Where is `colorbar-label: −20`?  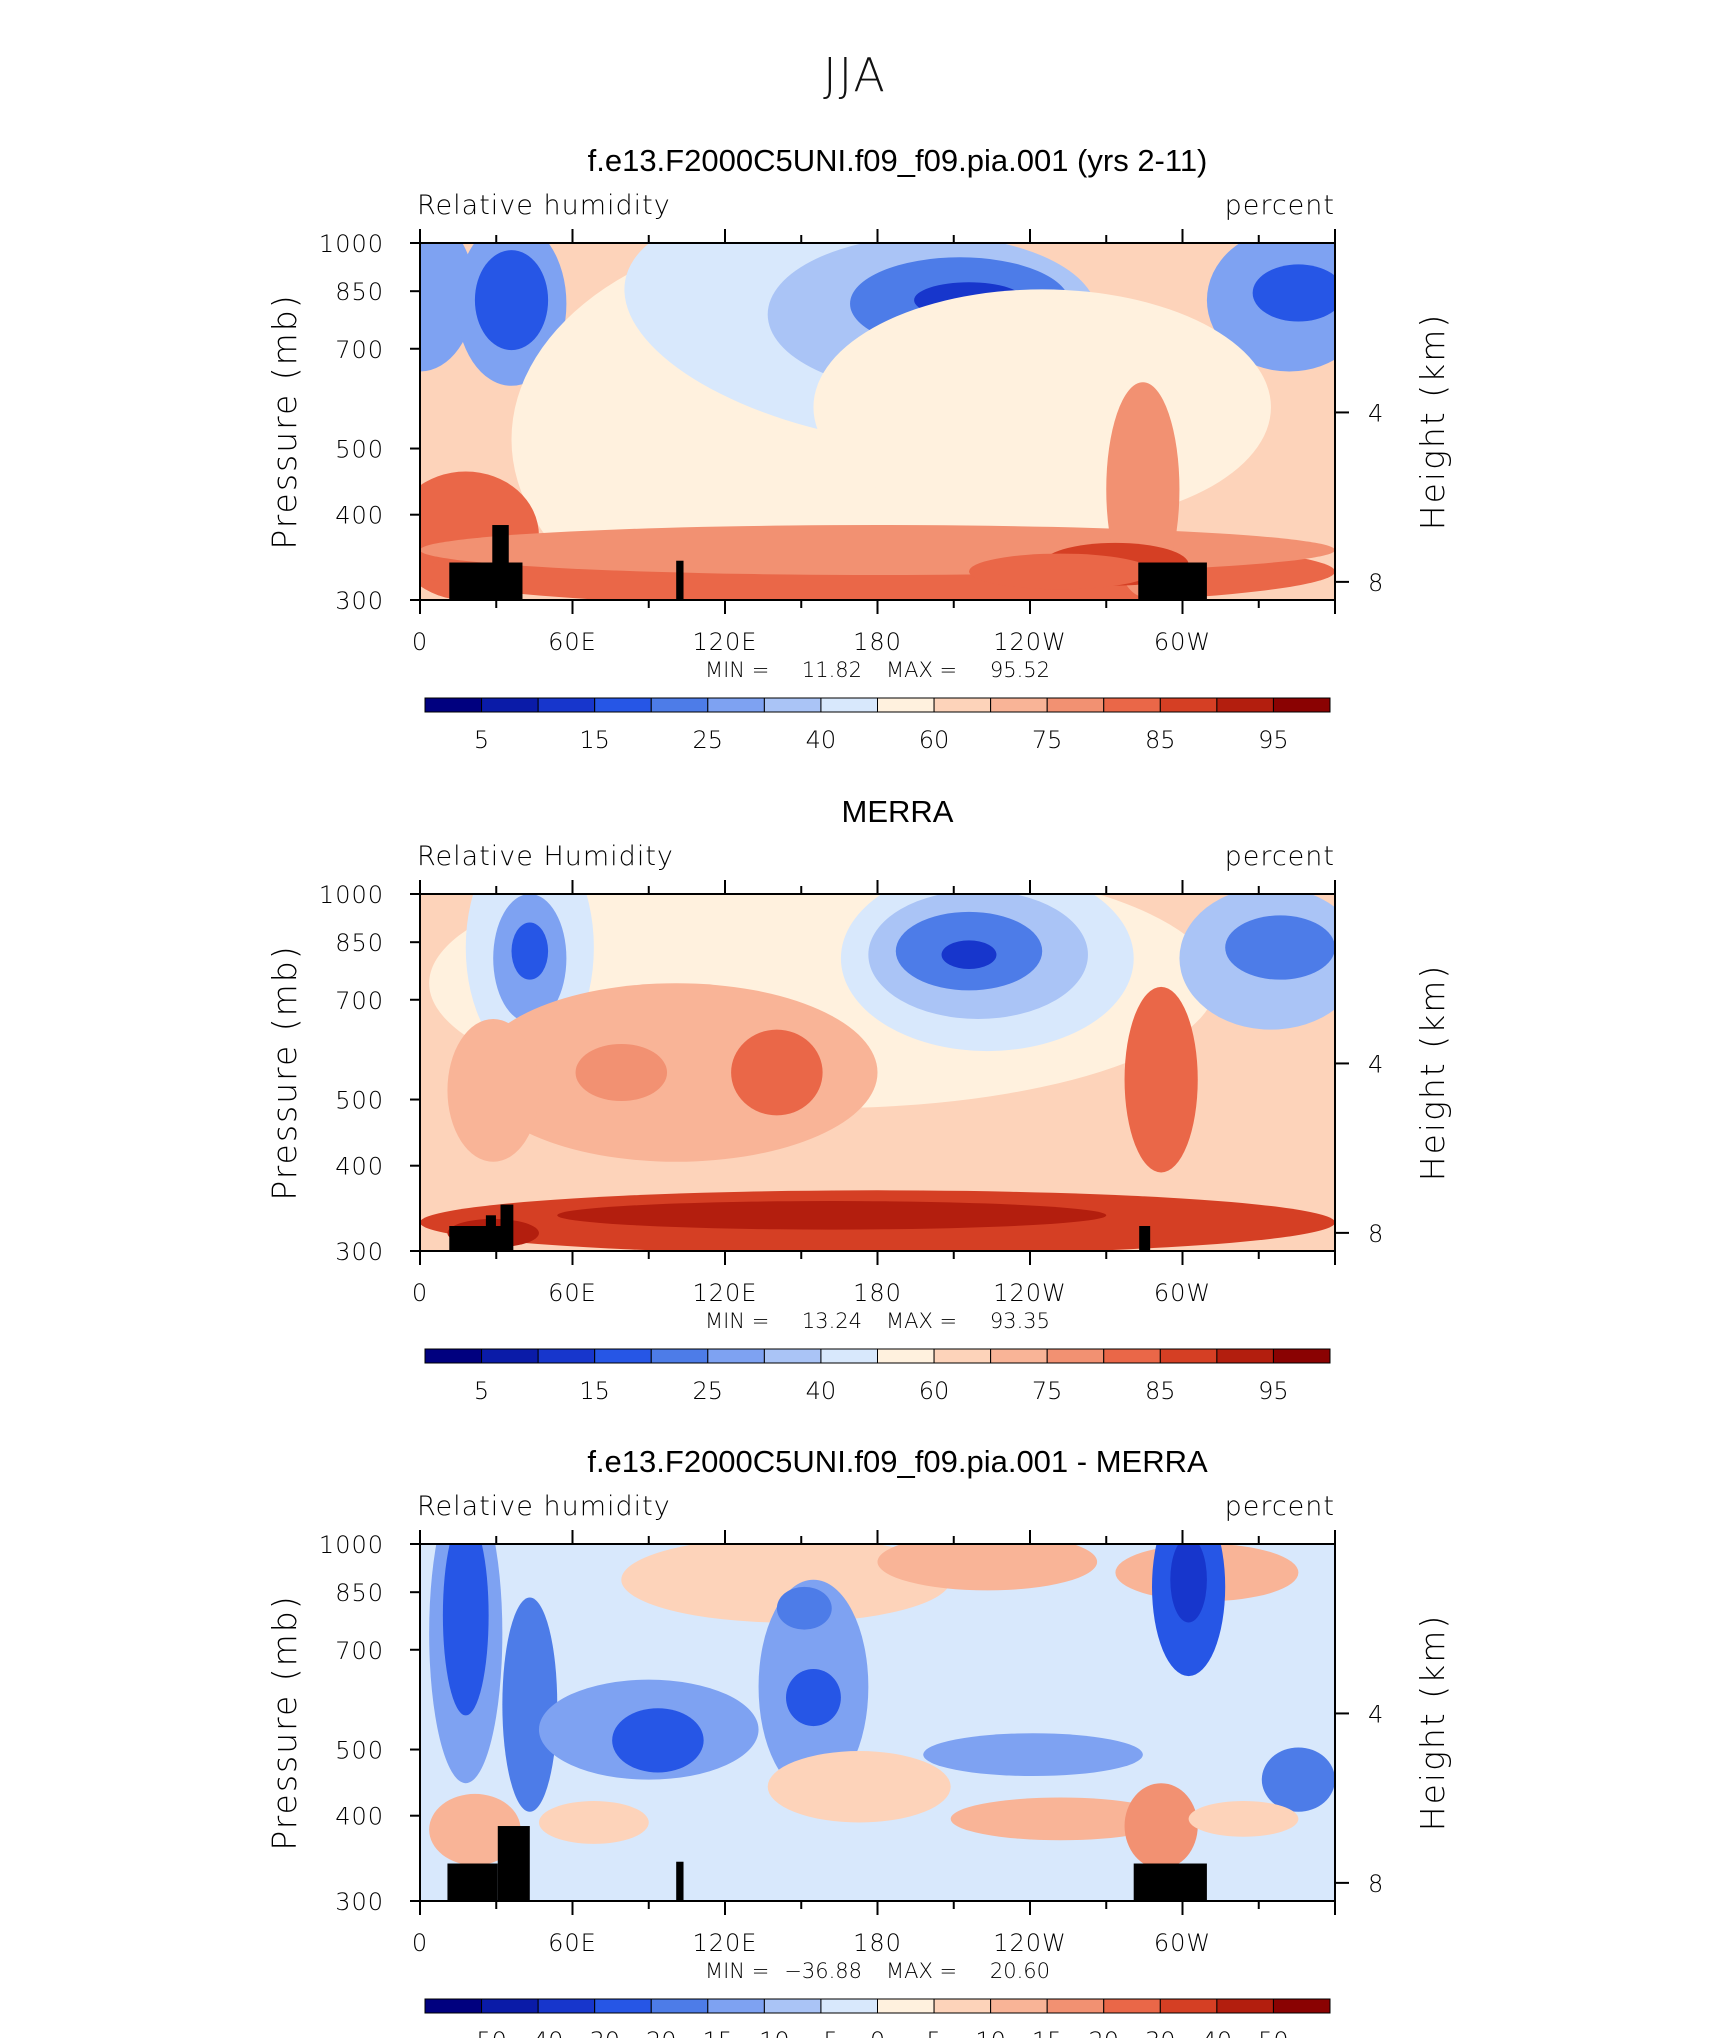
colorbar-label: −20 is located at coordinates (651, 2032).